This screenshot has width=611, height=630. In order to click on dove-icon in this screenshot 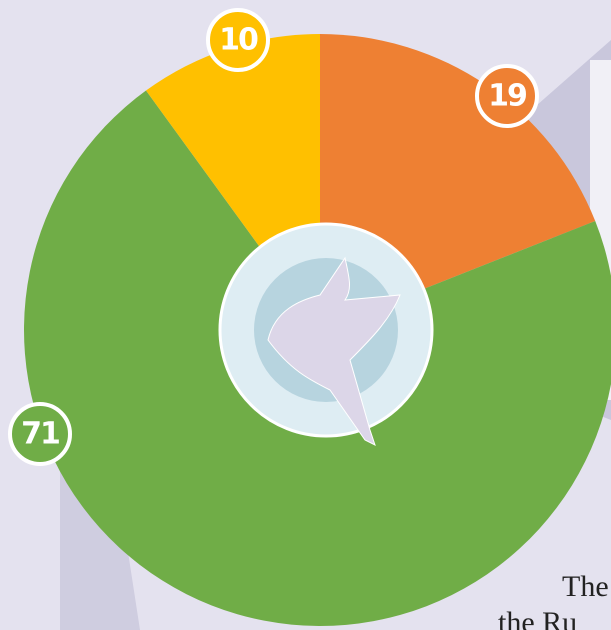, I will do `click(334, 351)`.